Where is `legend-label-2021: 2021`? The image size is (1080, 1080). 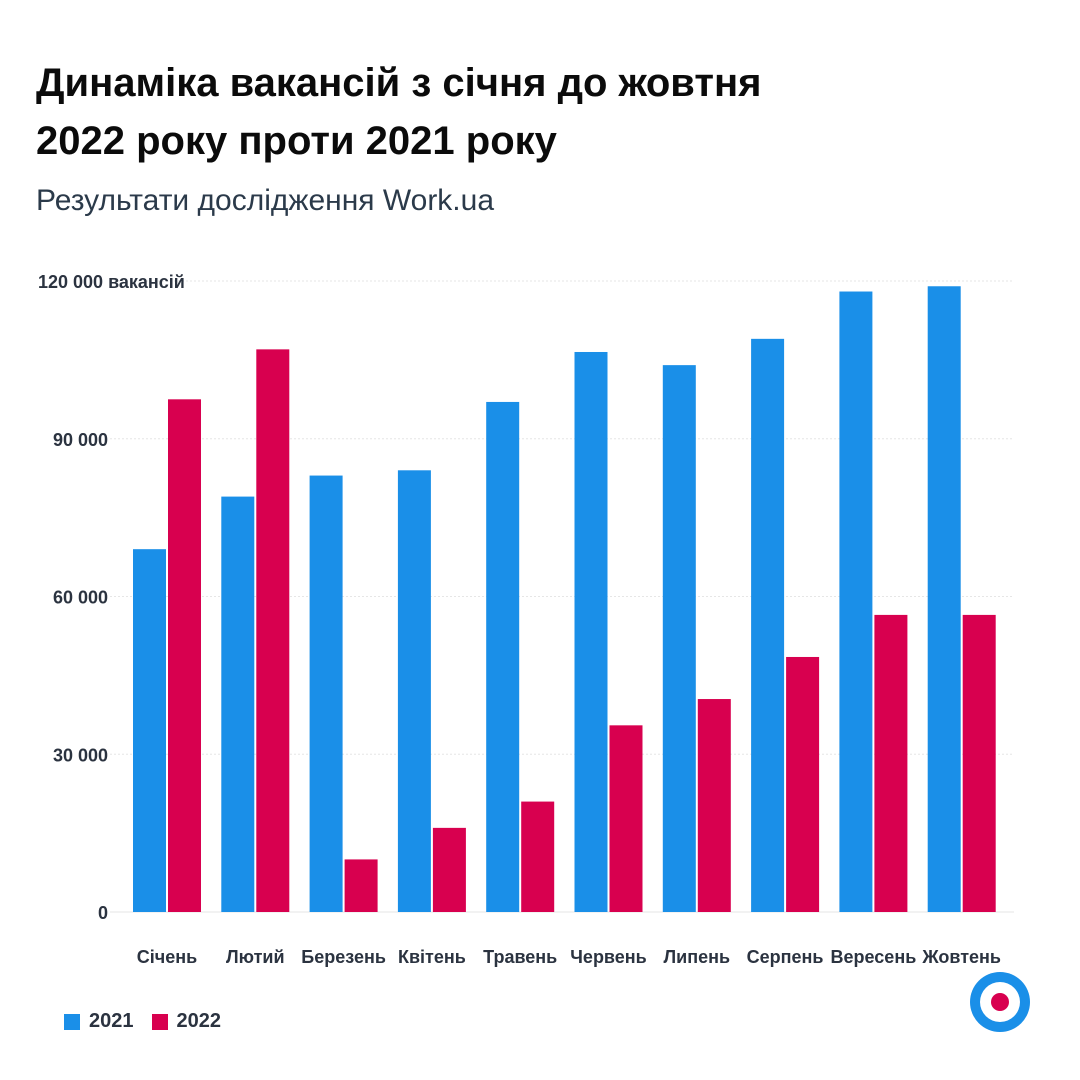 legend-label-2021: 2021 is located at coordinates (111, 1021).